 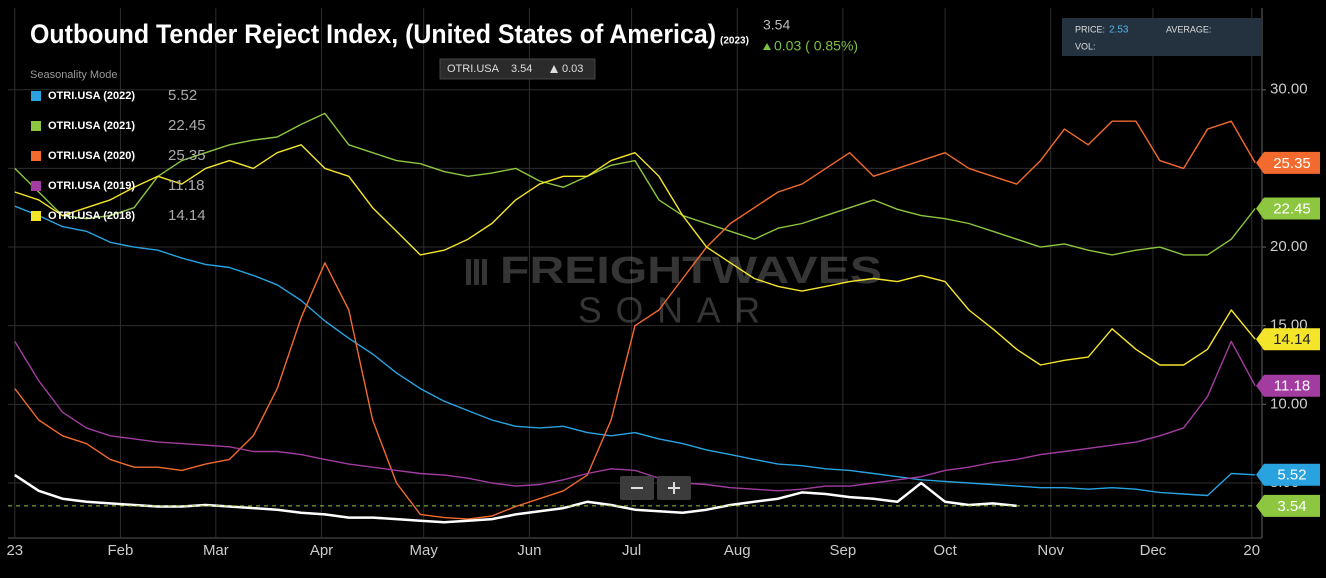 I want to click on up-arrow, so click(x=767, y=46).